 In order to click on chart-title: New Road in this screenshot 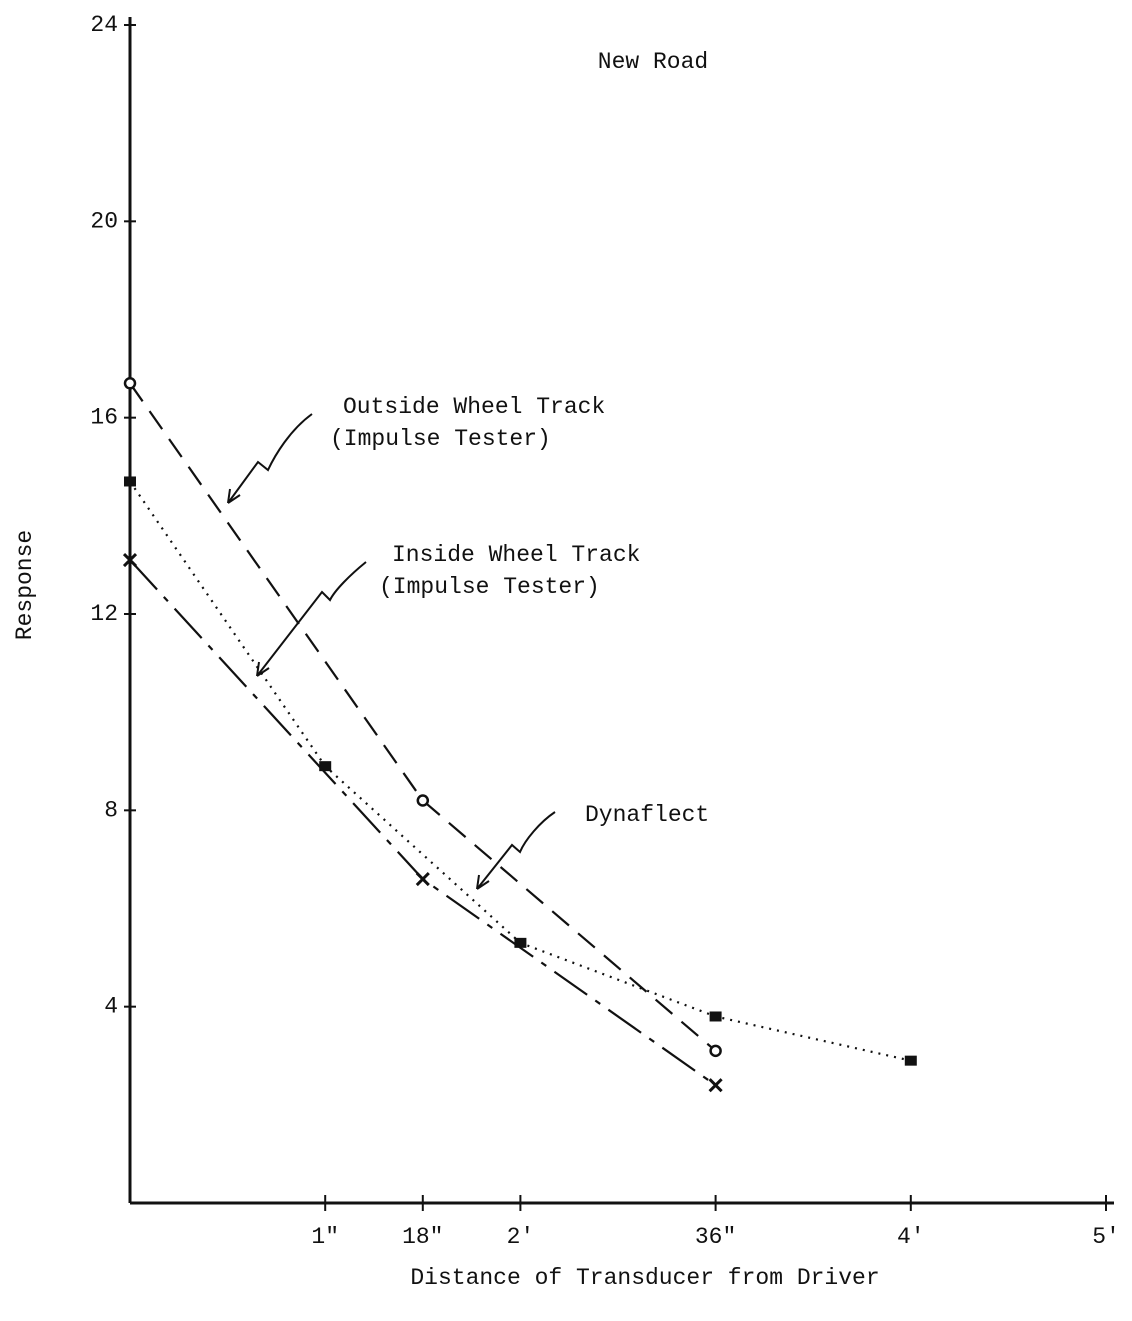, I will do `click(653, 62)`.